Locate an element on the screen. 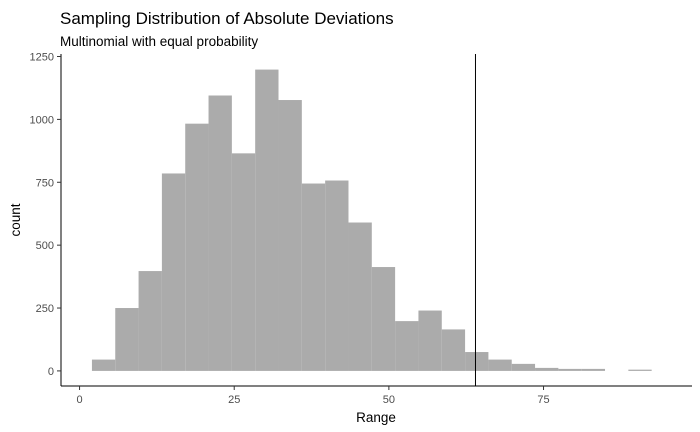 This screenshot has height=432, width=700. x-tick-label: 25 is located at coordinates (234, 400).